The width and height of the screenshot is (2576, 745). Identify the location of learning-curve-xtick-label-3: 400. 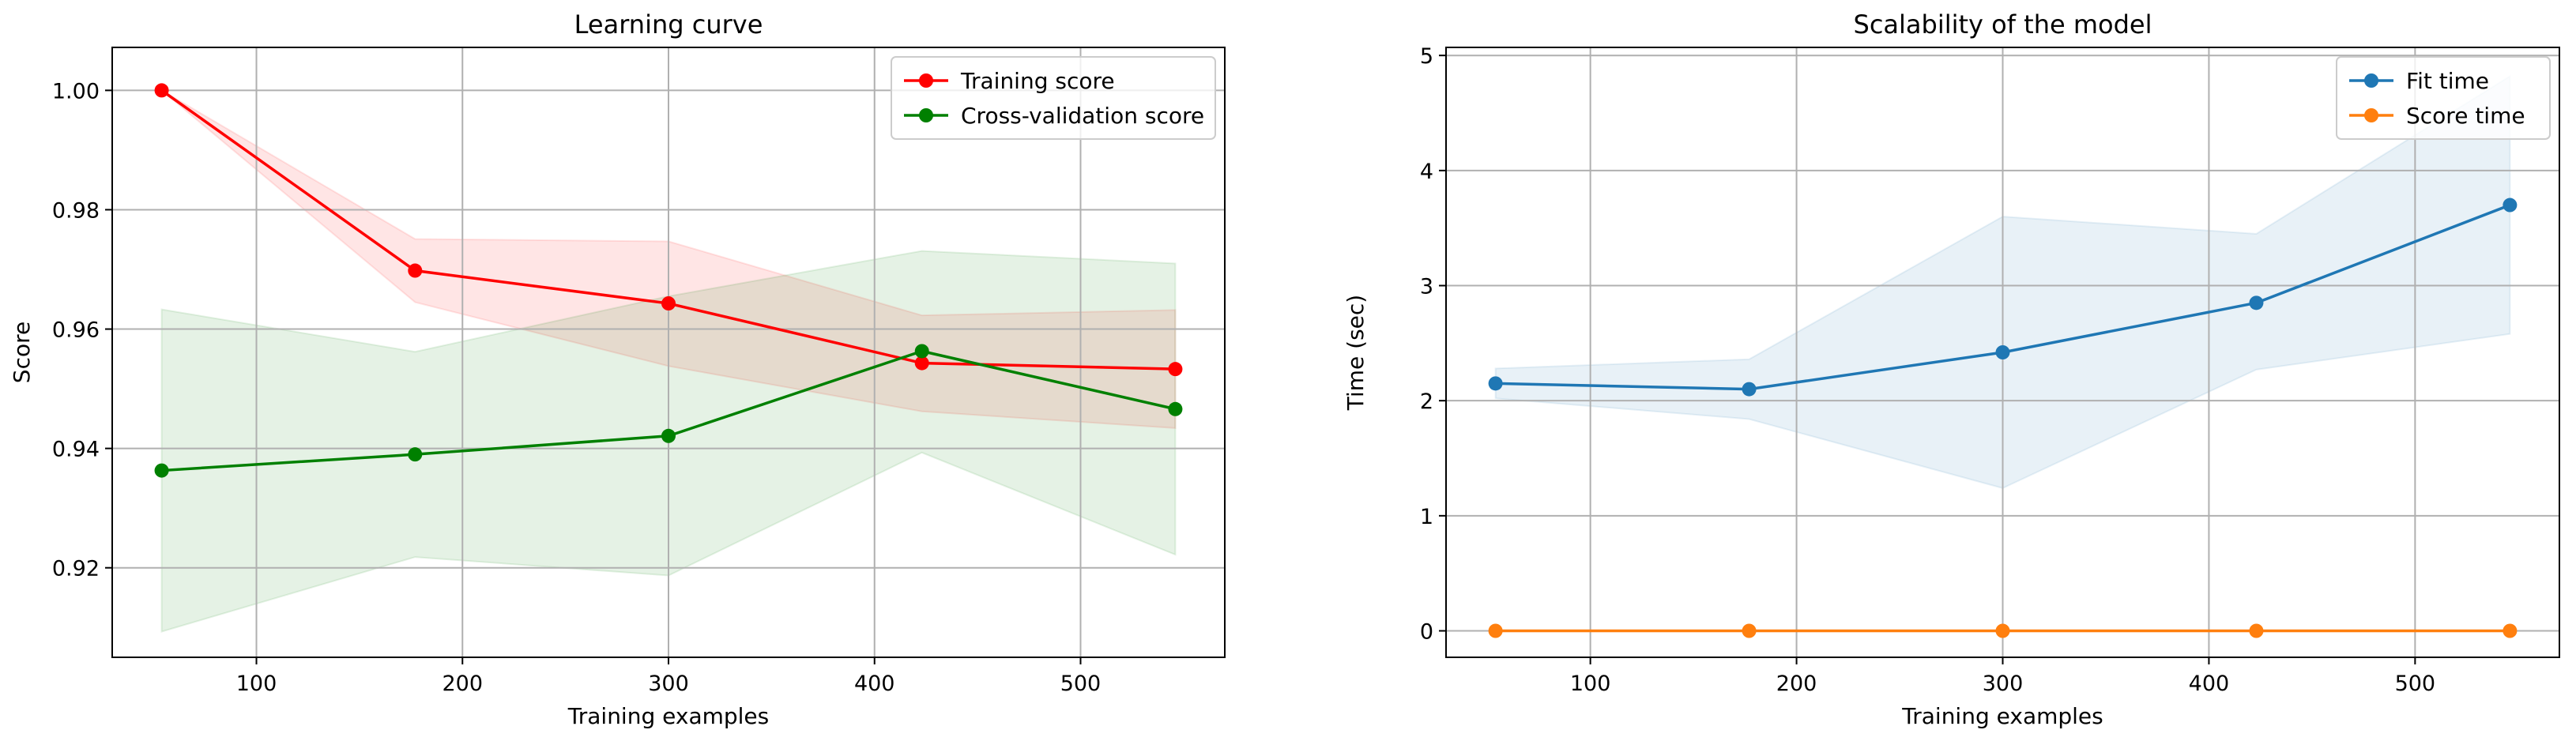
(874, 684).